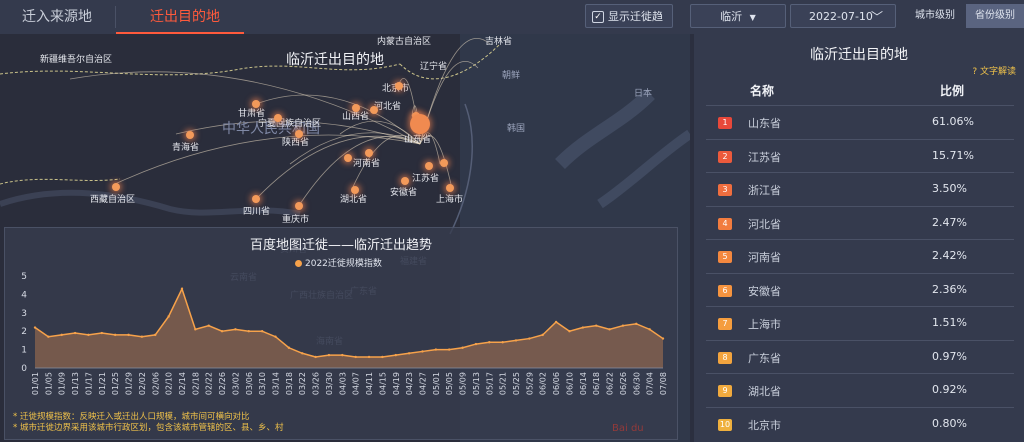  What do you see at coordinates (57, 17) in the screenshot?
I see `tab-inbound-source: 迁入来源地` at bounding box center [57, 17].